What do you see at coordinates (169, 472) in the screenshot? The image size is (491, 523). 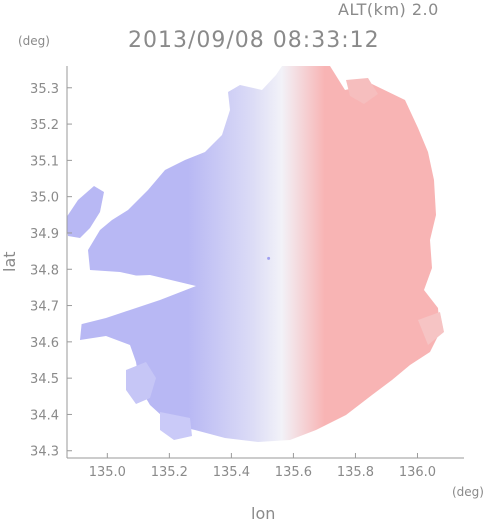 I see `x-tick-label: 135.2` at bounding box center [169, 472].